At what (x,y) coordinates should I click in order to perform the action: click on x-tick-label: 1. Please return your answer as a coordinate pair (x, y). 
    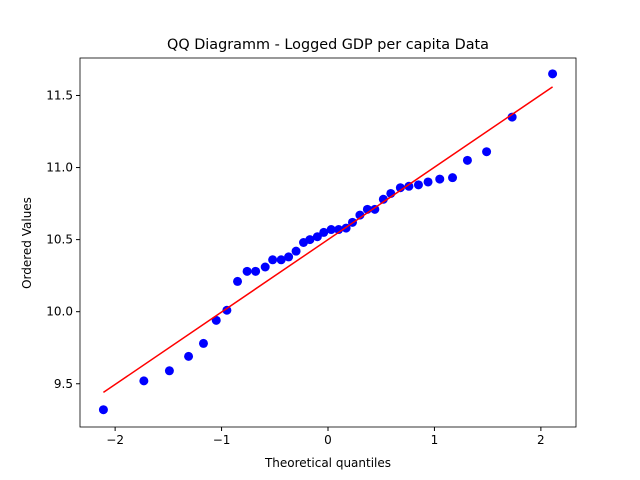
    Looking at the image, I should click on (435, 440).